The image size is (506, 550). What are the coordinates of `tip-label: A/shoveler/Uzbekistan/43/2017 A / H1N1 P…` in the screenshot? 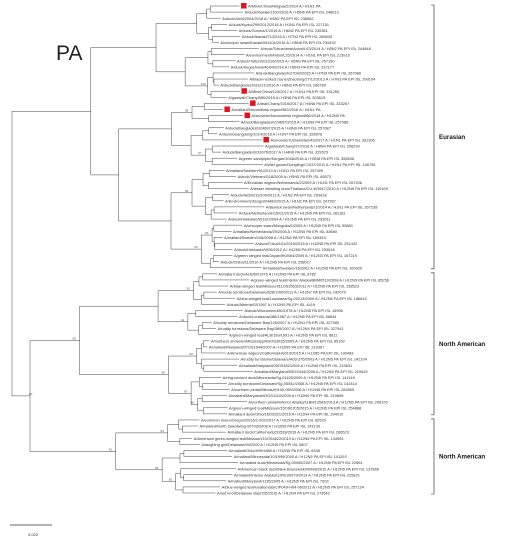 It's located at (322, 140).